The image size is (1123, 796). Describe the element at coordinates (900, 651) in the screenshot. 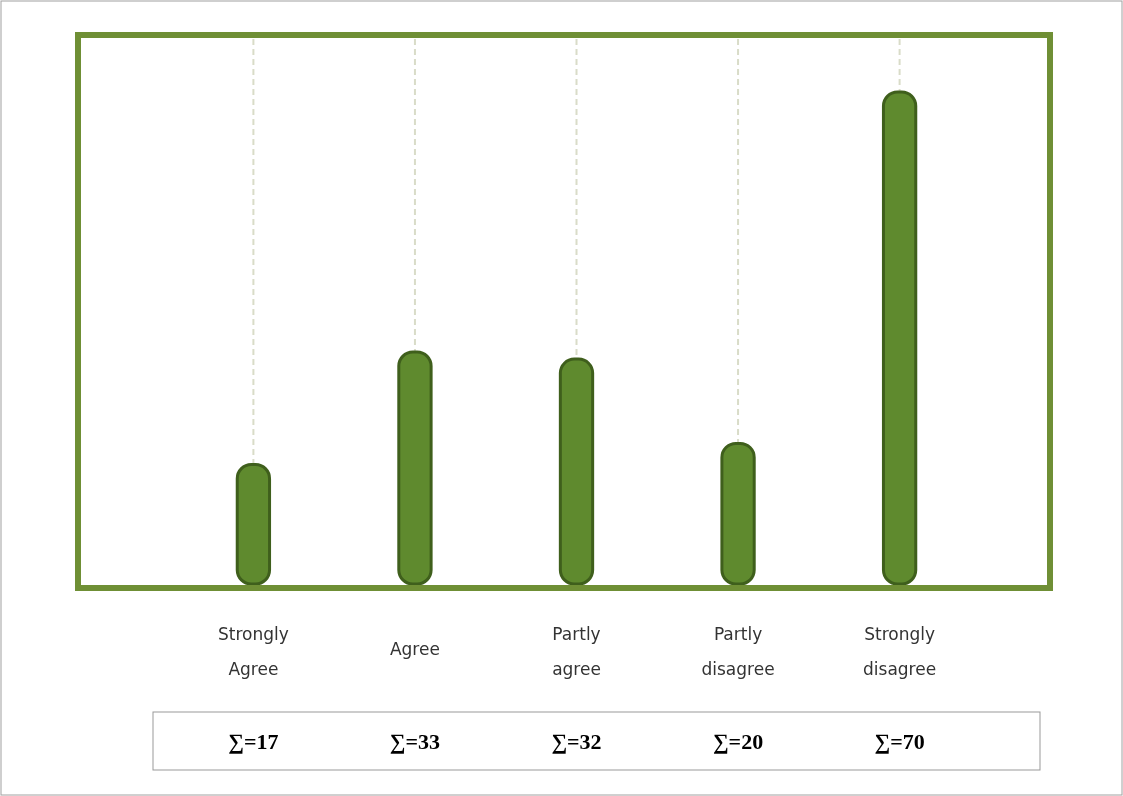

I see `x-tick-label: Strongly disagree` at that location.